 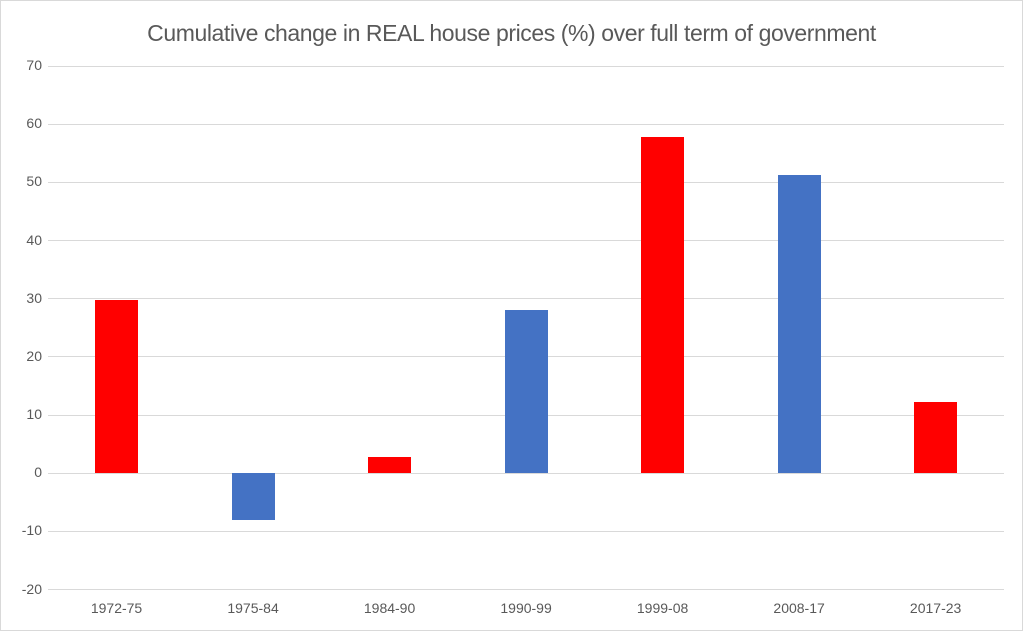 What do you see at coordinates (526, 608) in the screenshot?
I see `x-axis-tick-label: 1990-99` at bounding box center [526, 608].